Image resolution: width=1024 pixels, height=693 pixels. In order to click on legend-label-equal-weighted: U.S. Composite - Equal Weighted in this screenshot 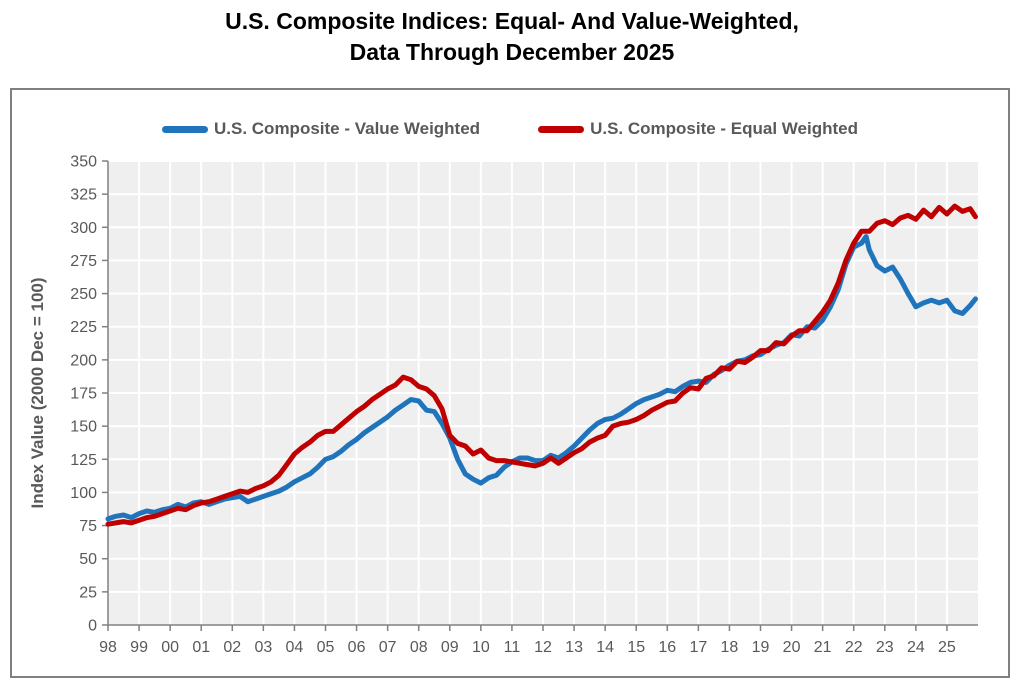, I will do `click(724, 128)`.